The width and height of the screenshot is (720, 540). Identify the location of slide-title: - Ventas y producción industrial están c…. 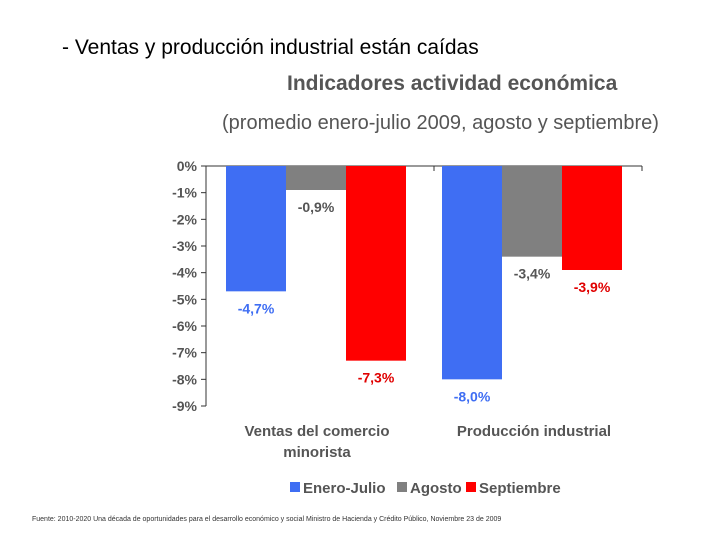
(270, 47).